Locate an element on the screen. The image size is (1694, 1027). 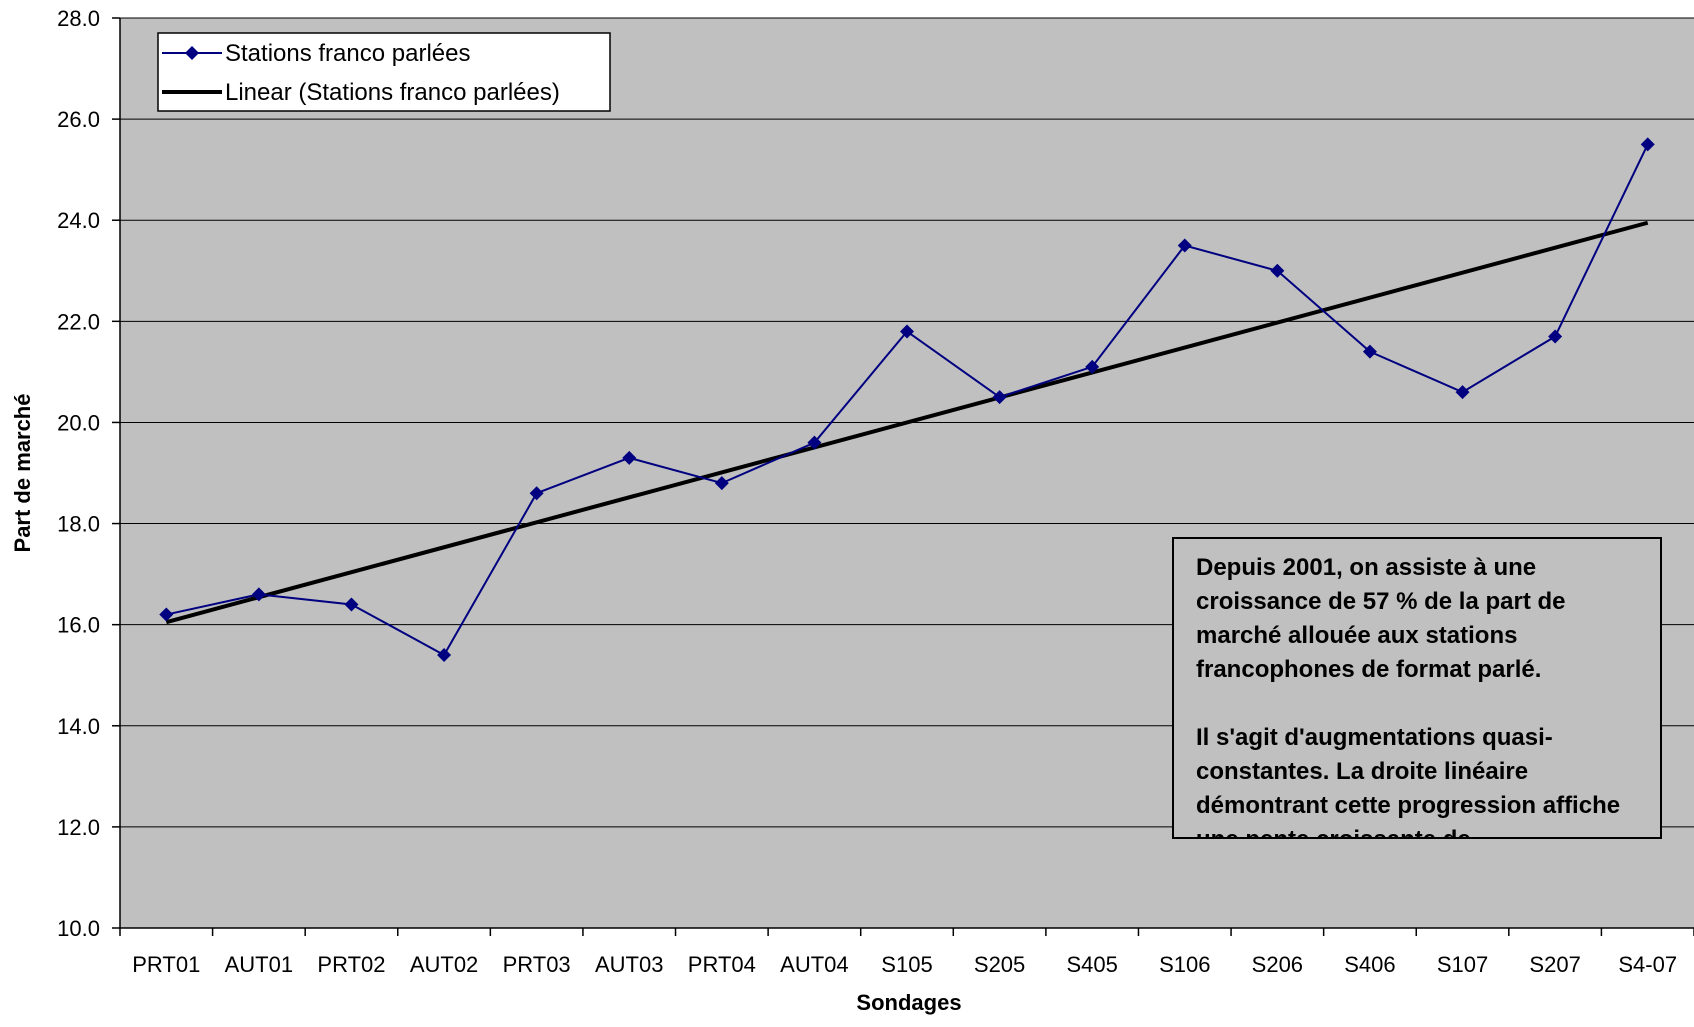
legend-box is located at coordinates (384, 72).